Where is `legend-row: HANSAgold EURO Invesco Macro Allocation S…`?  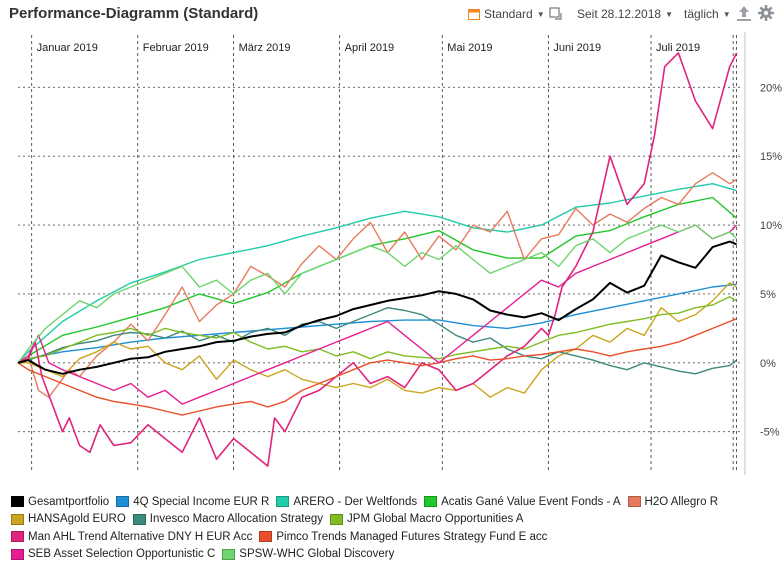 legend-row: HANSAgold EURO Invesco Macro Allocation S… is located at coordinates (396, 520).